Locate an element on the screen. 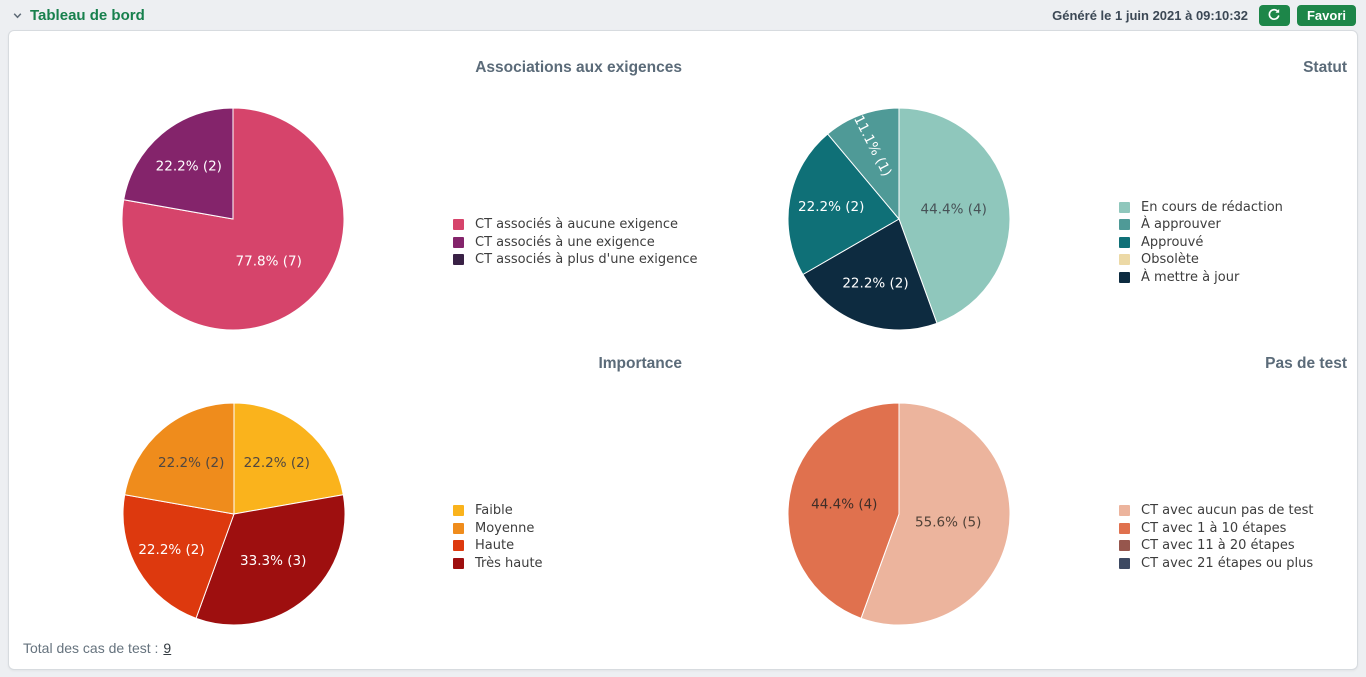  legend-item: Moyenne is located at coordinates (498, 529).